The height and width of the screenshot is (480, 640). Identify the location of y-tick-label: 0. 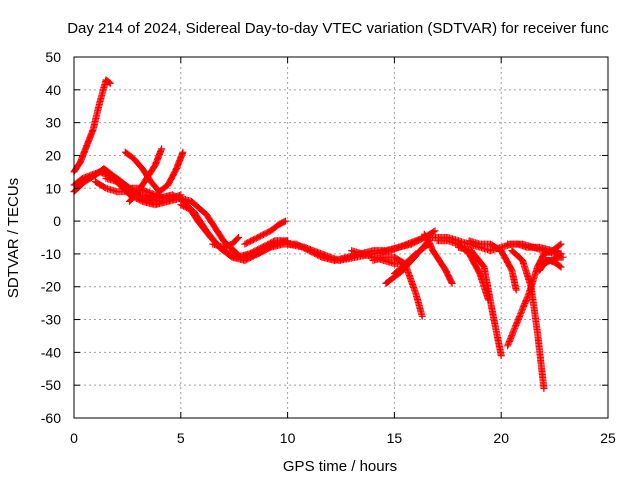
(57, 221).